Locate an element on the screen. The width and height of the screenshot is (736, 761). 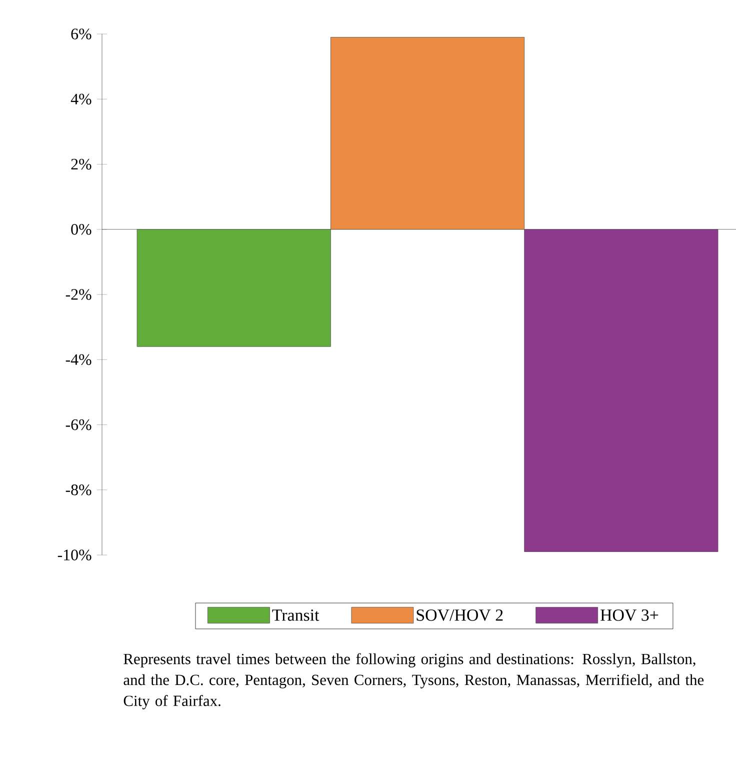
y-tick-label: 2% is located at coordinates (81, 164).